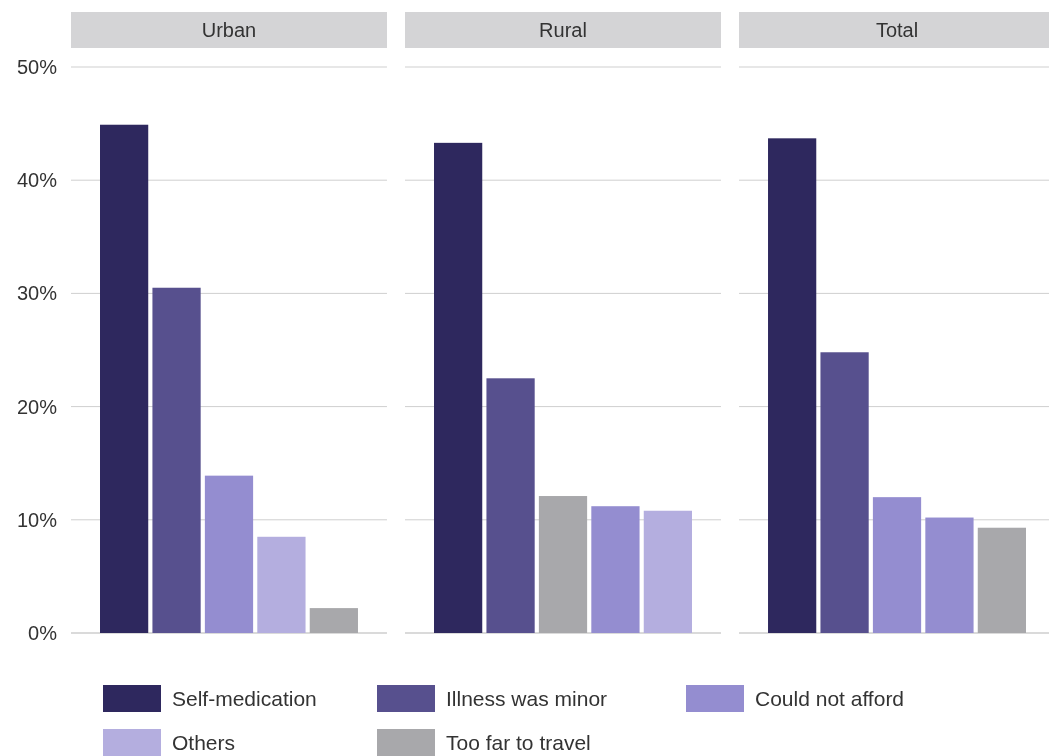 The height and width of the screenshot is (756, 1049). What do you see at coordinates (37, 293) in the screenshot?
I see `y-tick-label: 30%` at bounding box center [37, 293].